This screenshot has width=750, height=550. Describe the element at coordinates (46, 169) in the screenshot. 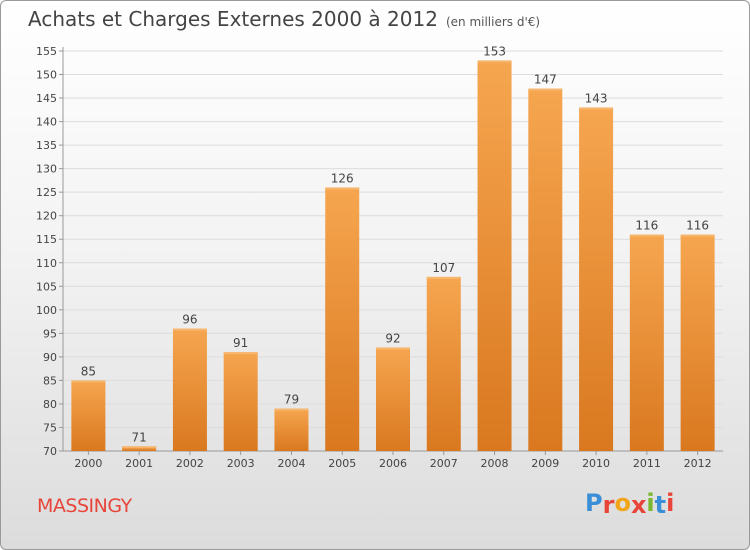

I see `y-tick-label: 130` at that location.